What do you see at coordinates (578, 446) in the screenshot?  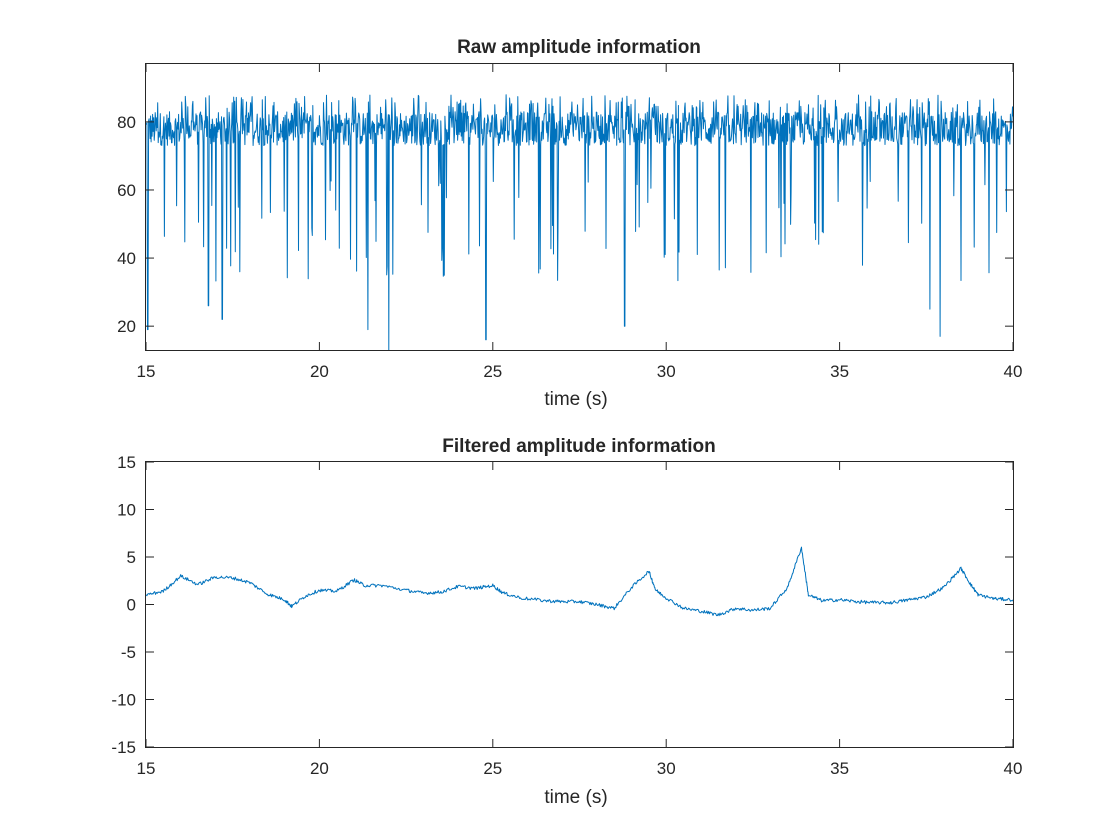 I see `plot-title: Filtered amplitude information` at bounding box center [578, 446].